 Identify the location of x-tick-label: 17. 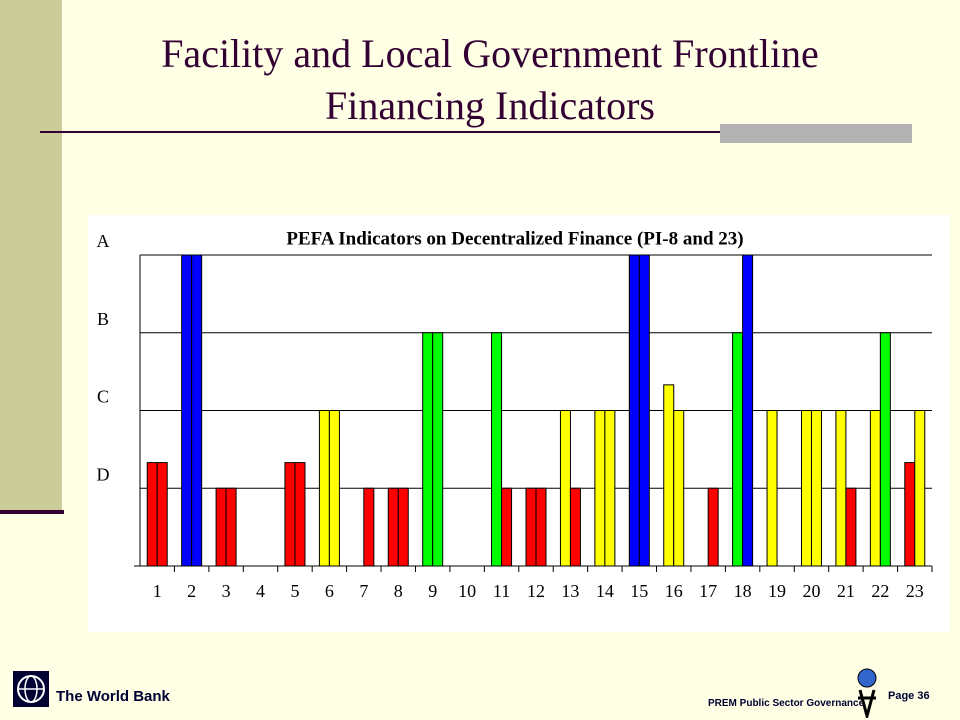
(708, 591).